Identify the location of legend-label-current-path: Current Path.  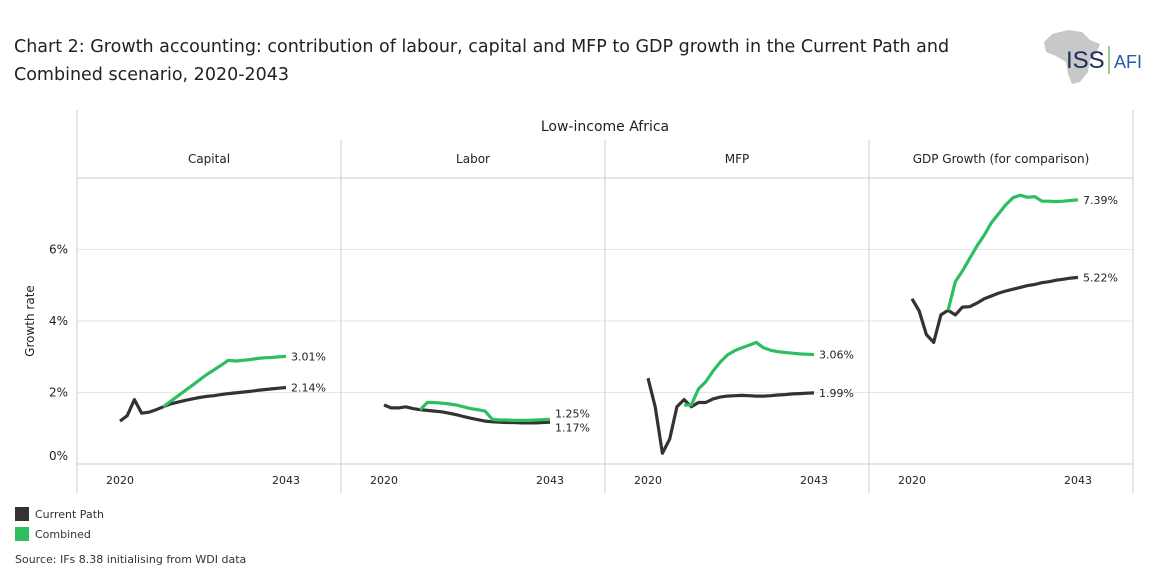
(69, 514).